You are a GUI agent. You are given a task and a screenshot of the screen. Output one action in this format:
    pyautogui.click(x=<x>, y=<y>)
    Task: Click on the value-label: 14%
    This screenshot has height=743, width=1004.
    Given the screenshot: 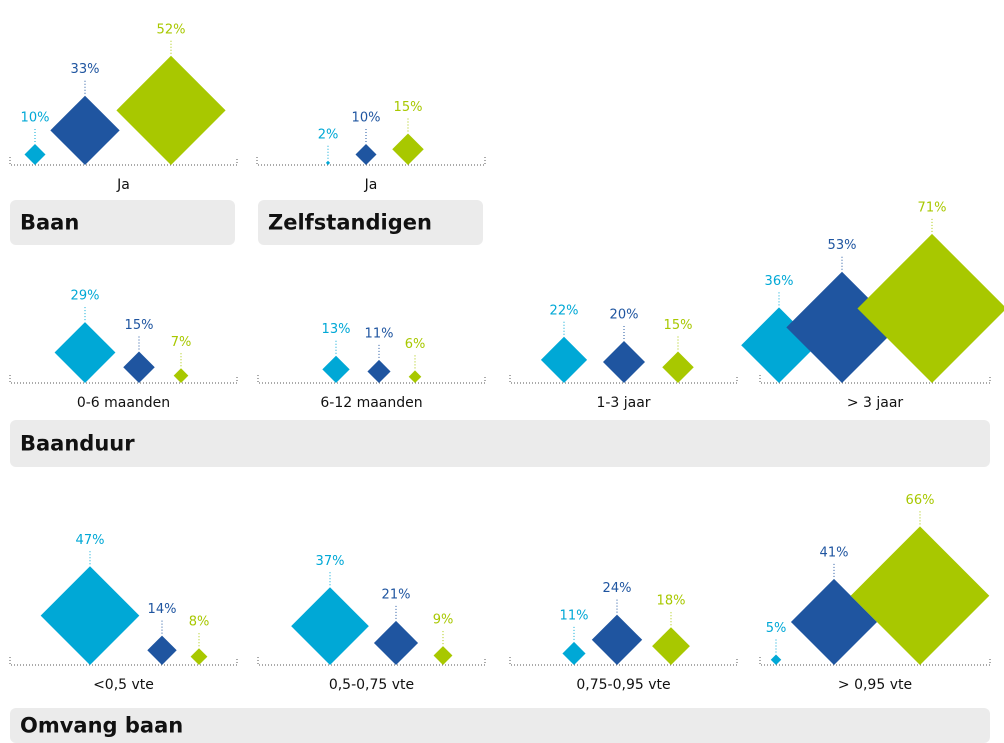 What is the action you would take?
    pyautogui.click(x=162, y=609)
    